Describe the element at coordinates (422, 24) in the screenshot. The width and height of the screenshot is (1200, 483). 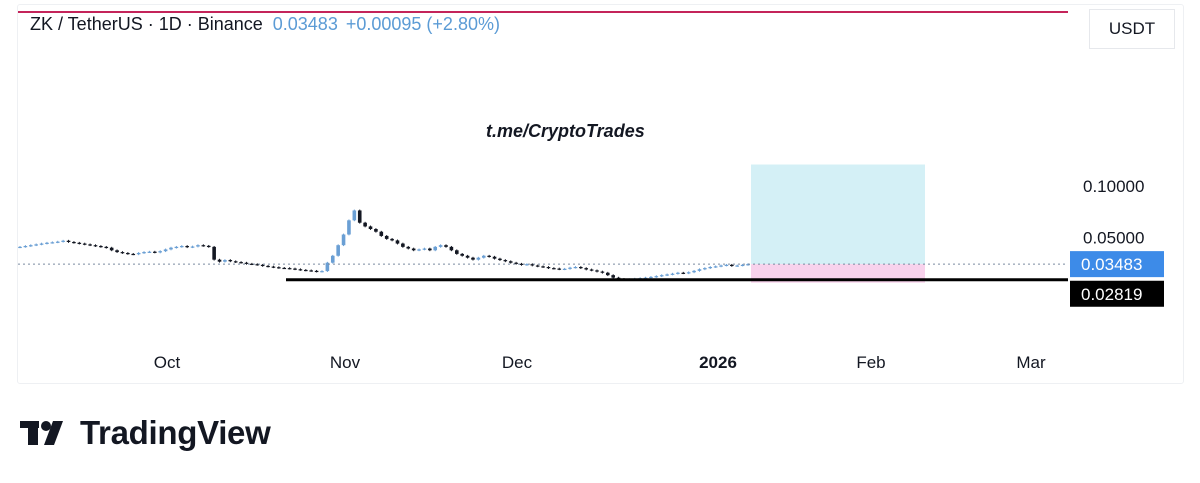
I see `price-change: +0.00095 (+2.80%)` at that location.